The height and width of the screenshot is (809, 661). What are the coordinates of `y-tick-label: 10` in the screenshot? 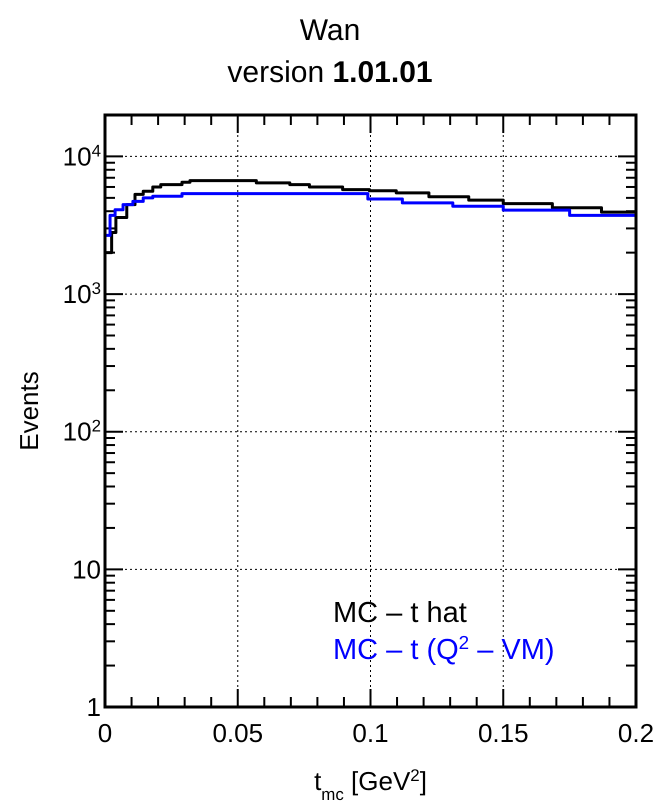 It's located at (86, 569).